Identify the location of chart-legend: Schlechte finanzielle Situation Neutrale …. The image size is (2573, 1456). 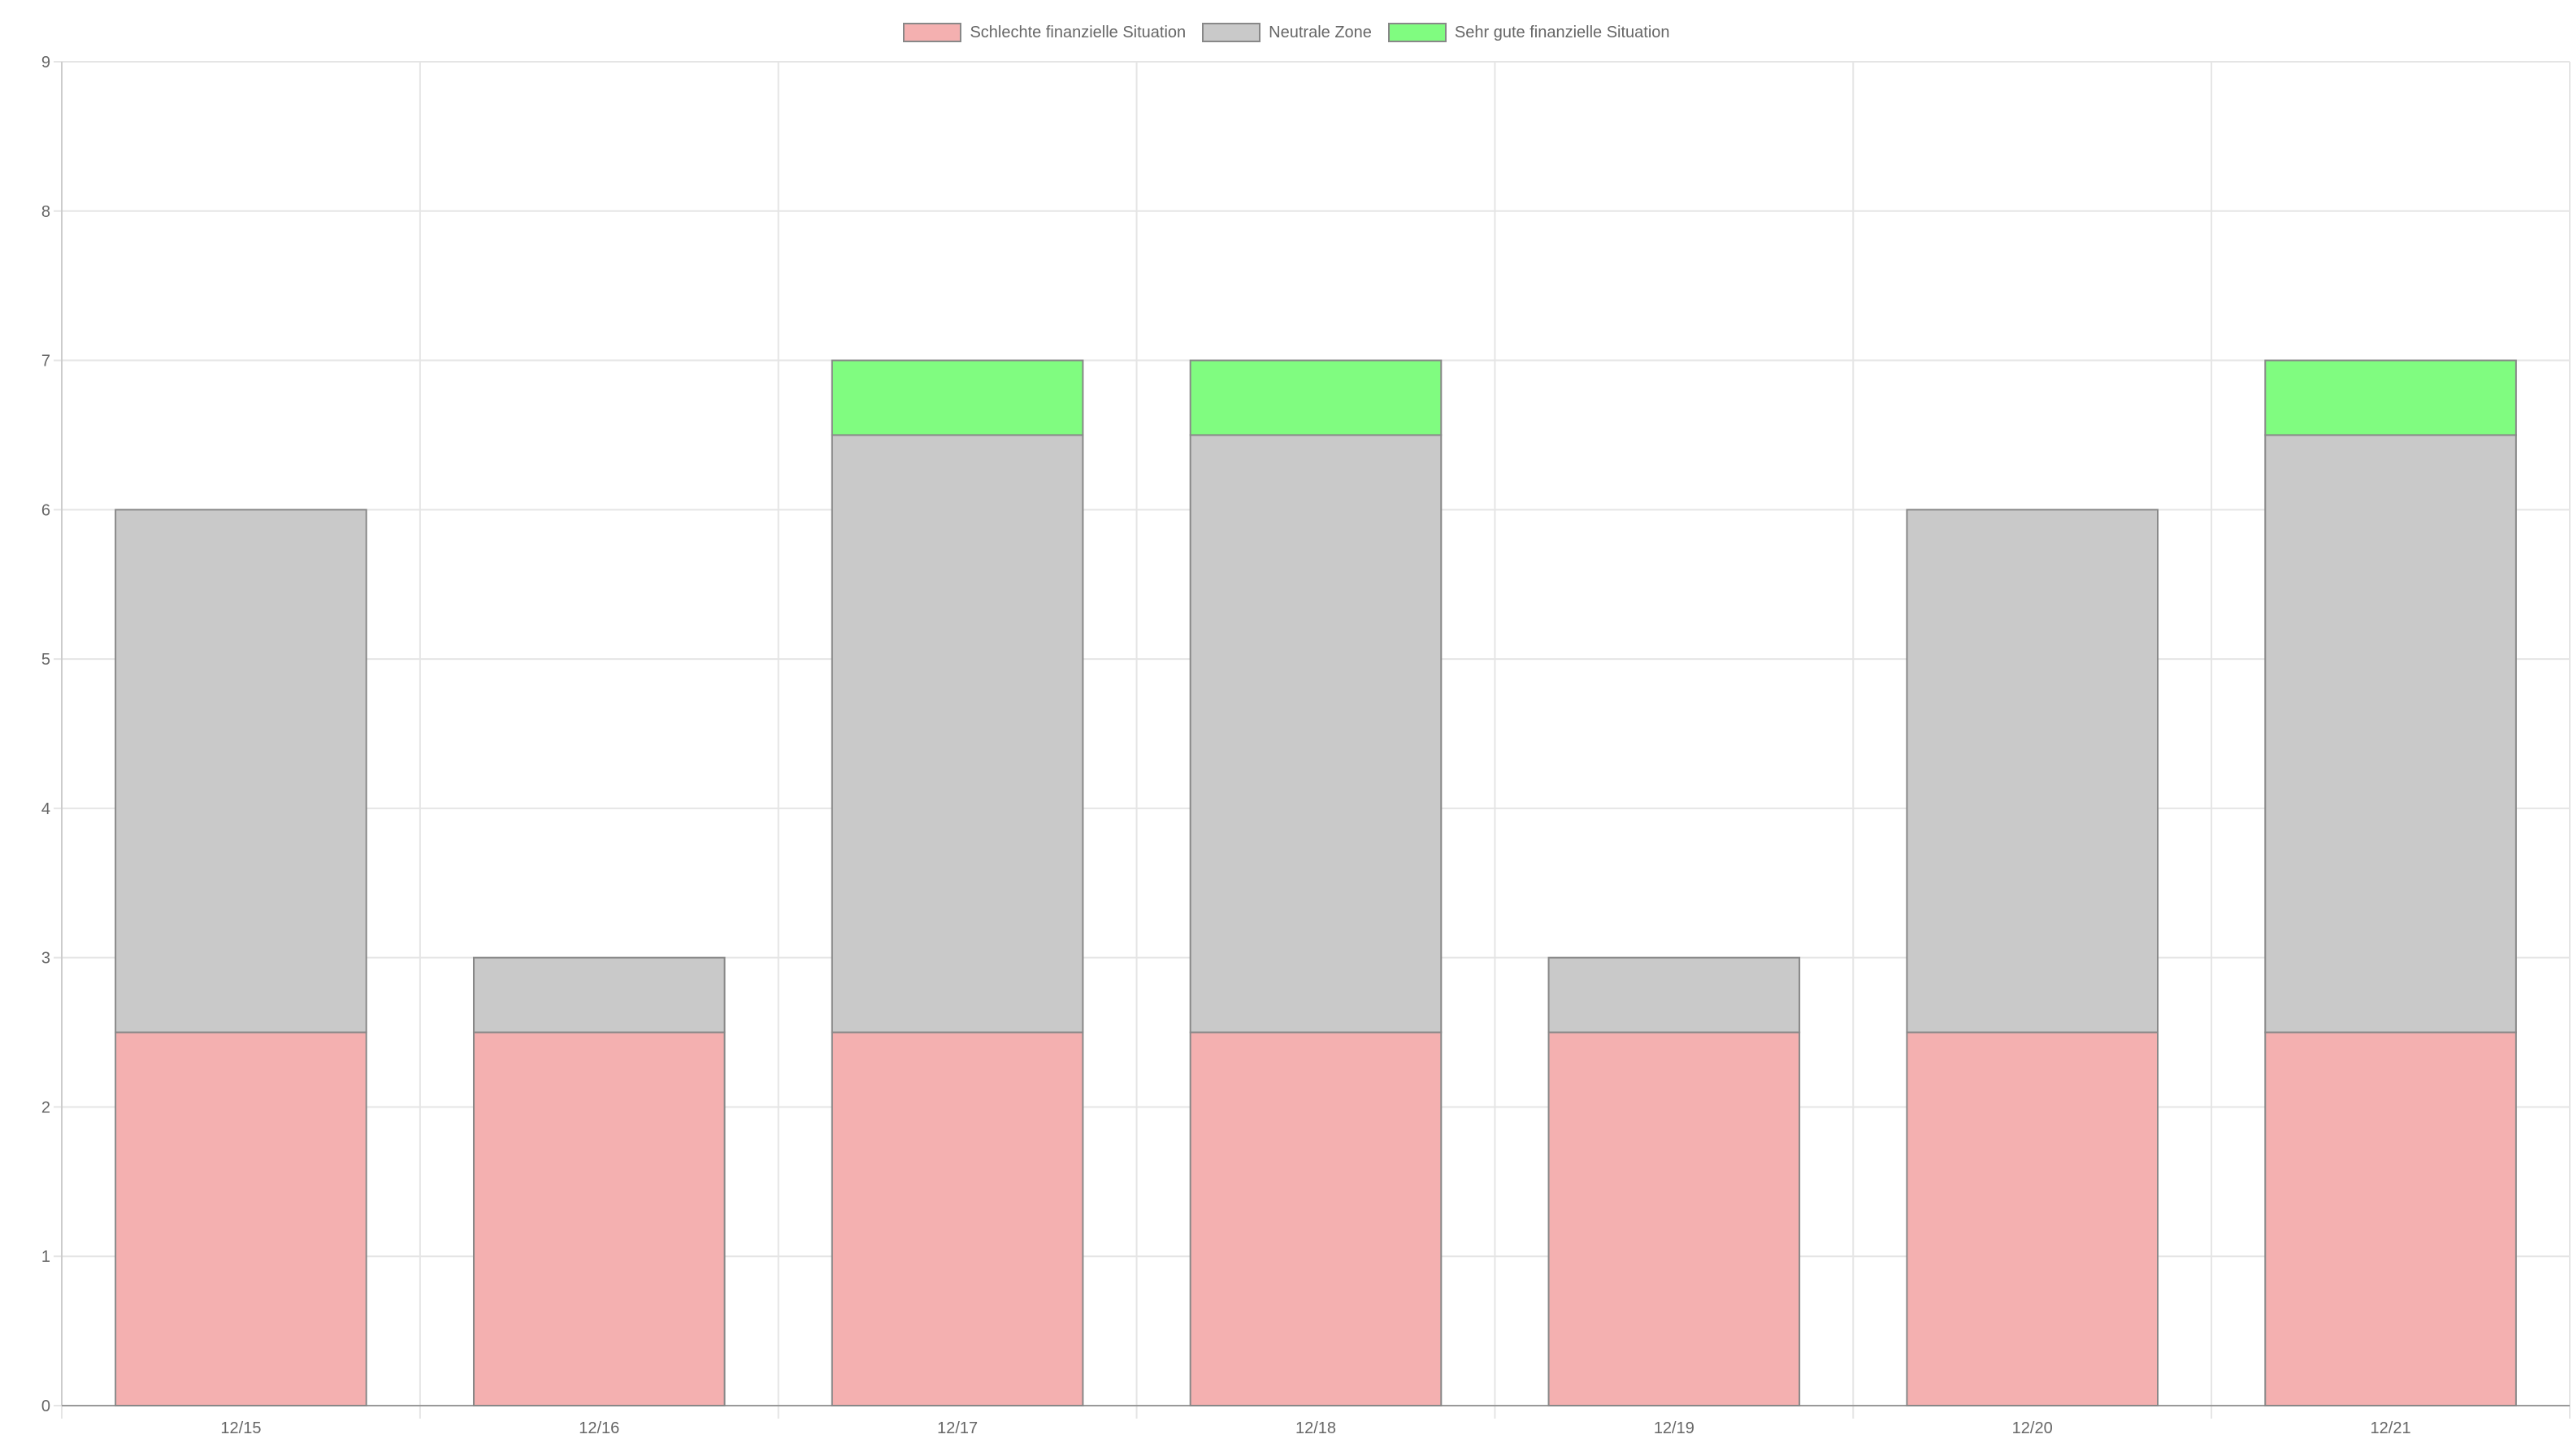
(1286, 32).